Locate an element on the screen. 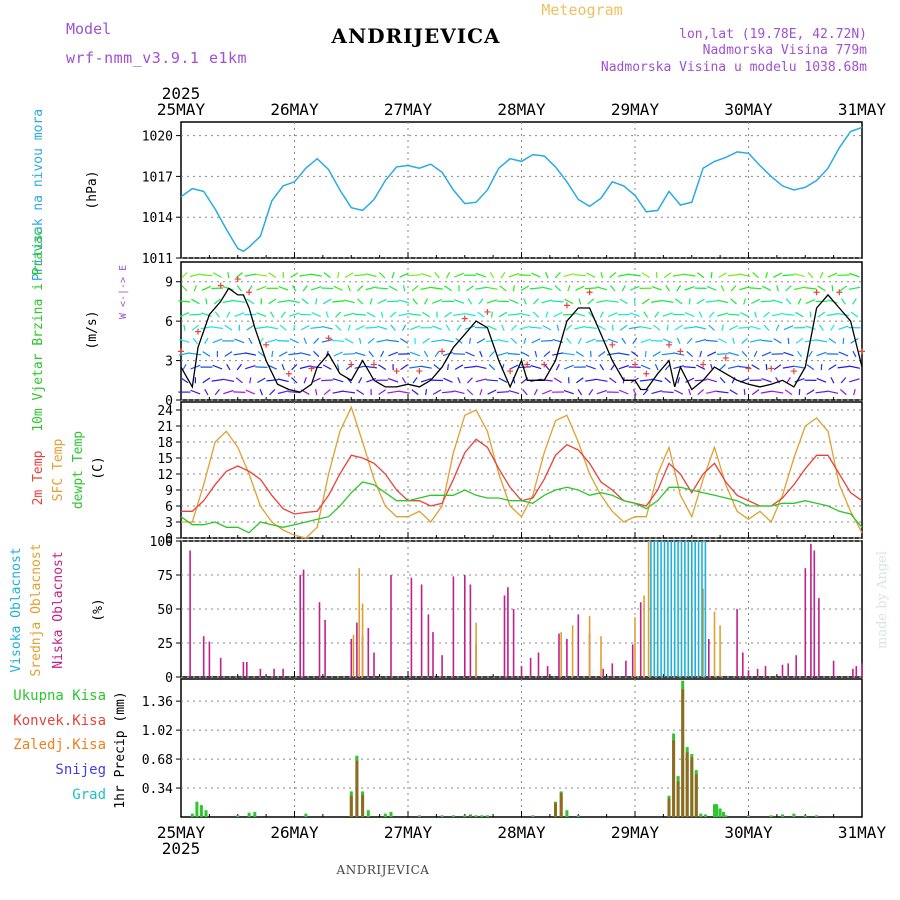 This screenshot has height=900, width=900. series-line-dewpt-temp is located at coordinates (521, 507).